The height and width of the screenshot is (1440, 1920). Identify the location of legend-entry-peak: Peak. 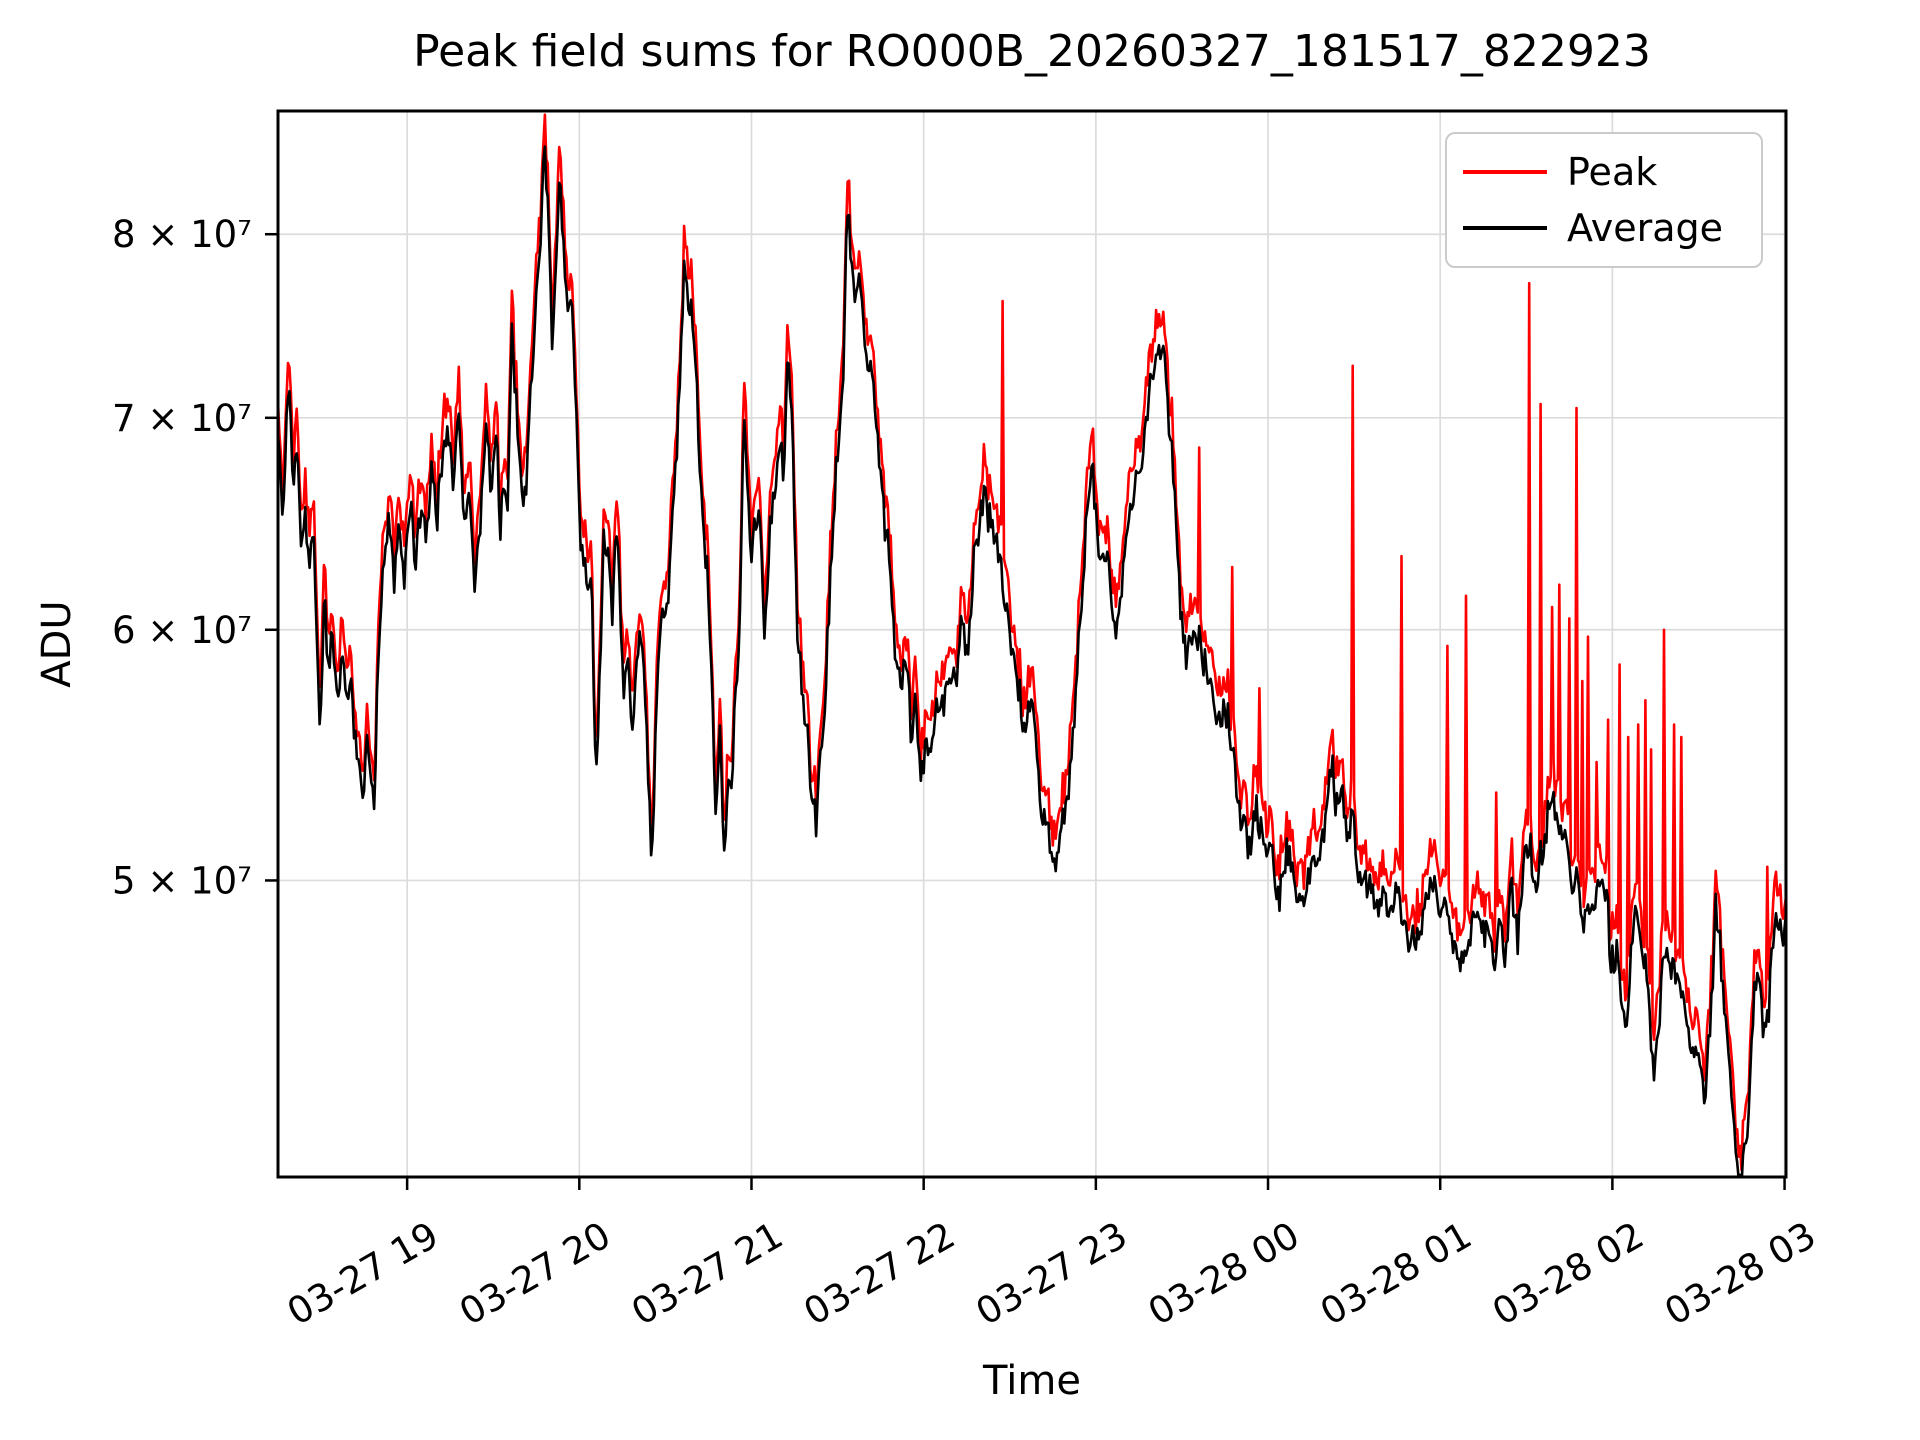
(1612, 172).